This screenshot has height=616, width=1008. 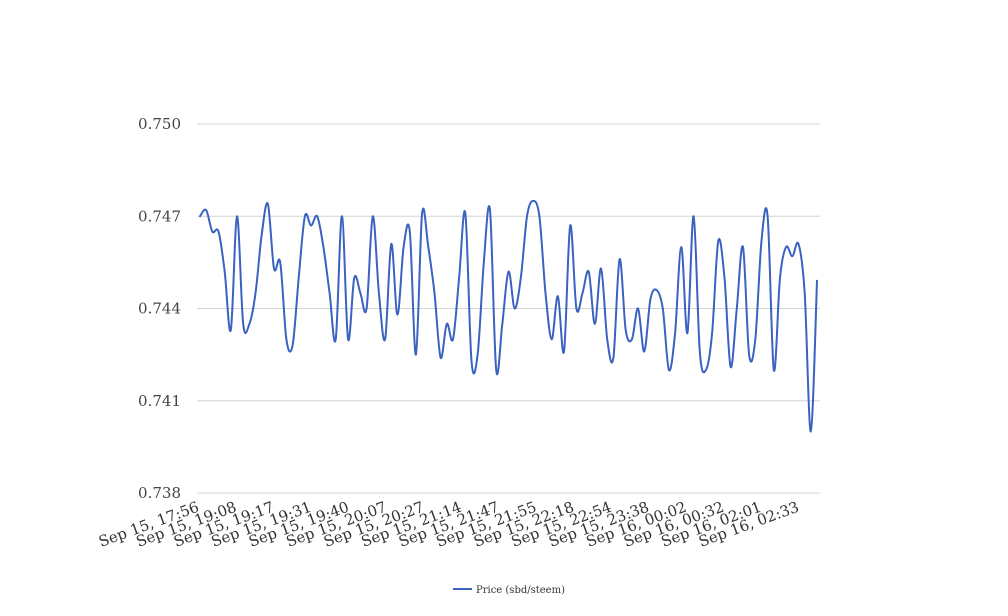 I want to click on y-tick-label: 0.741, so click(x=159, y=401).